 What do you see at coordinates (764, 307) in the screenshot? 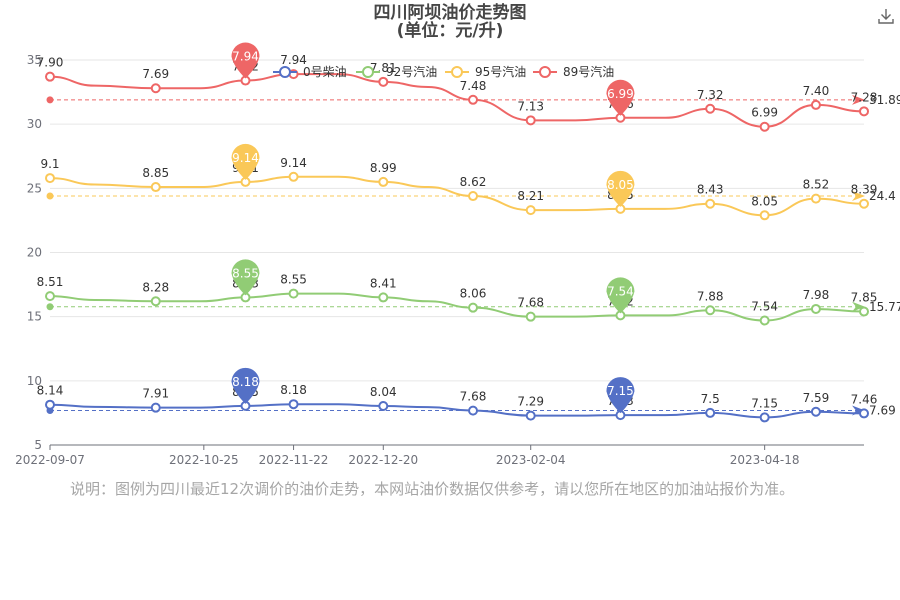
I see `price-label: 7.54` at bounding box center [764, 307].